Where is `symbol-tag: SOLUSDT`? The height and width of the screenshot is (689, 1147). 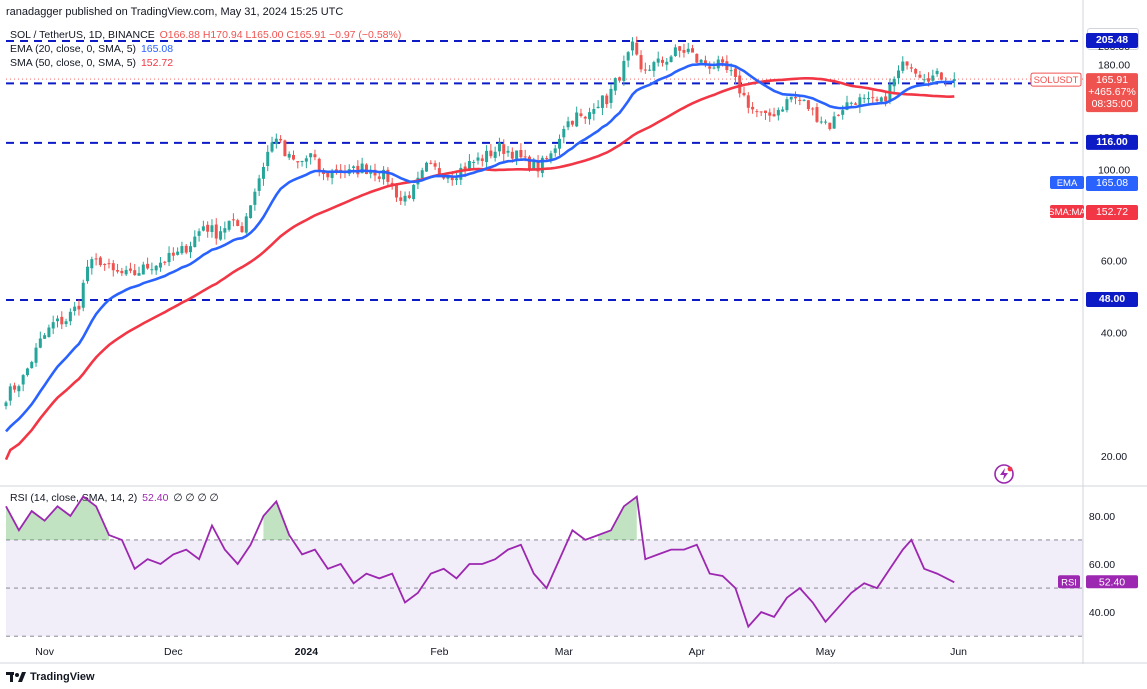
symbol-tag: SOLUSDT is located at coordinates (1056, 79).